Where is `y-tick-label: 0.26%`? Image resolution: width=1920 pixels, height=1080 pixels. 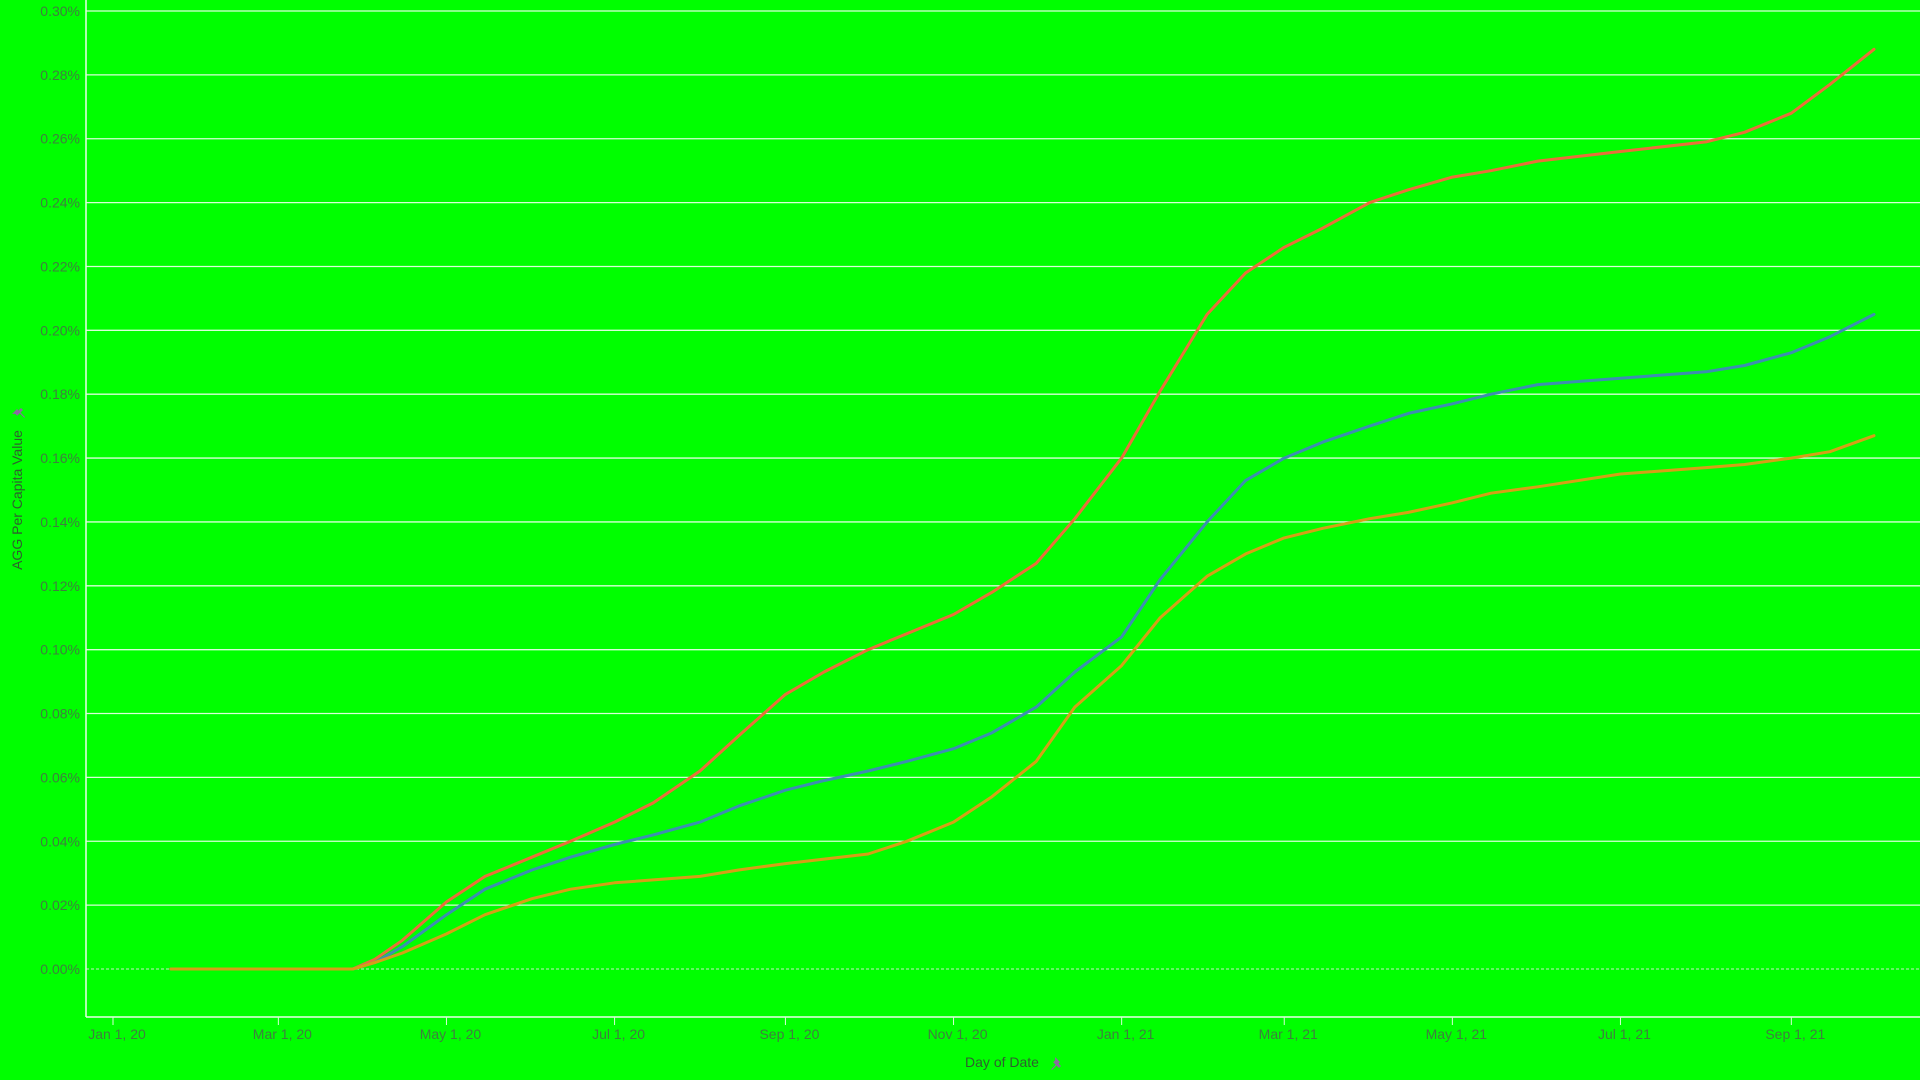
y-tick-label: 0.26% is located at coordinates (60, 139).